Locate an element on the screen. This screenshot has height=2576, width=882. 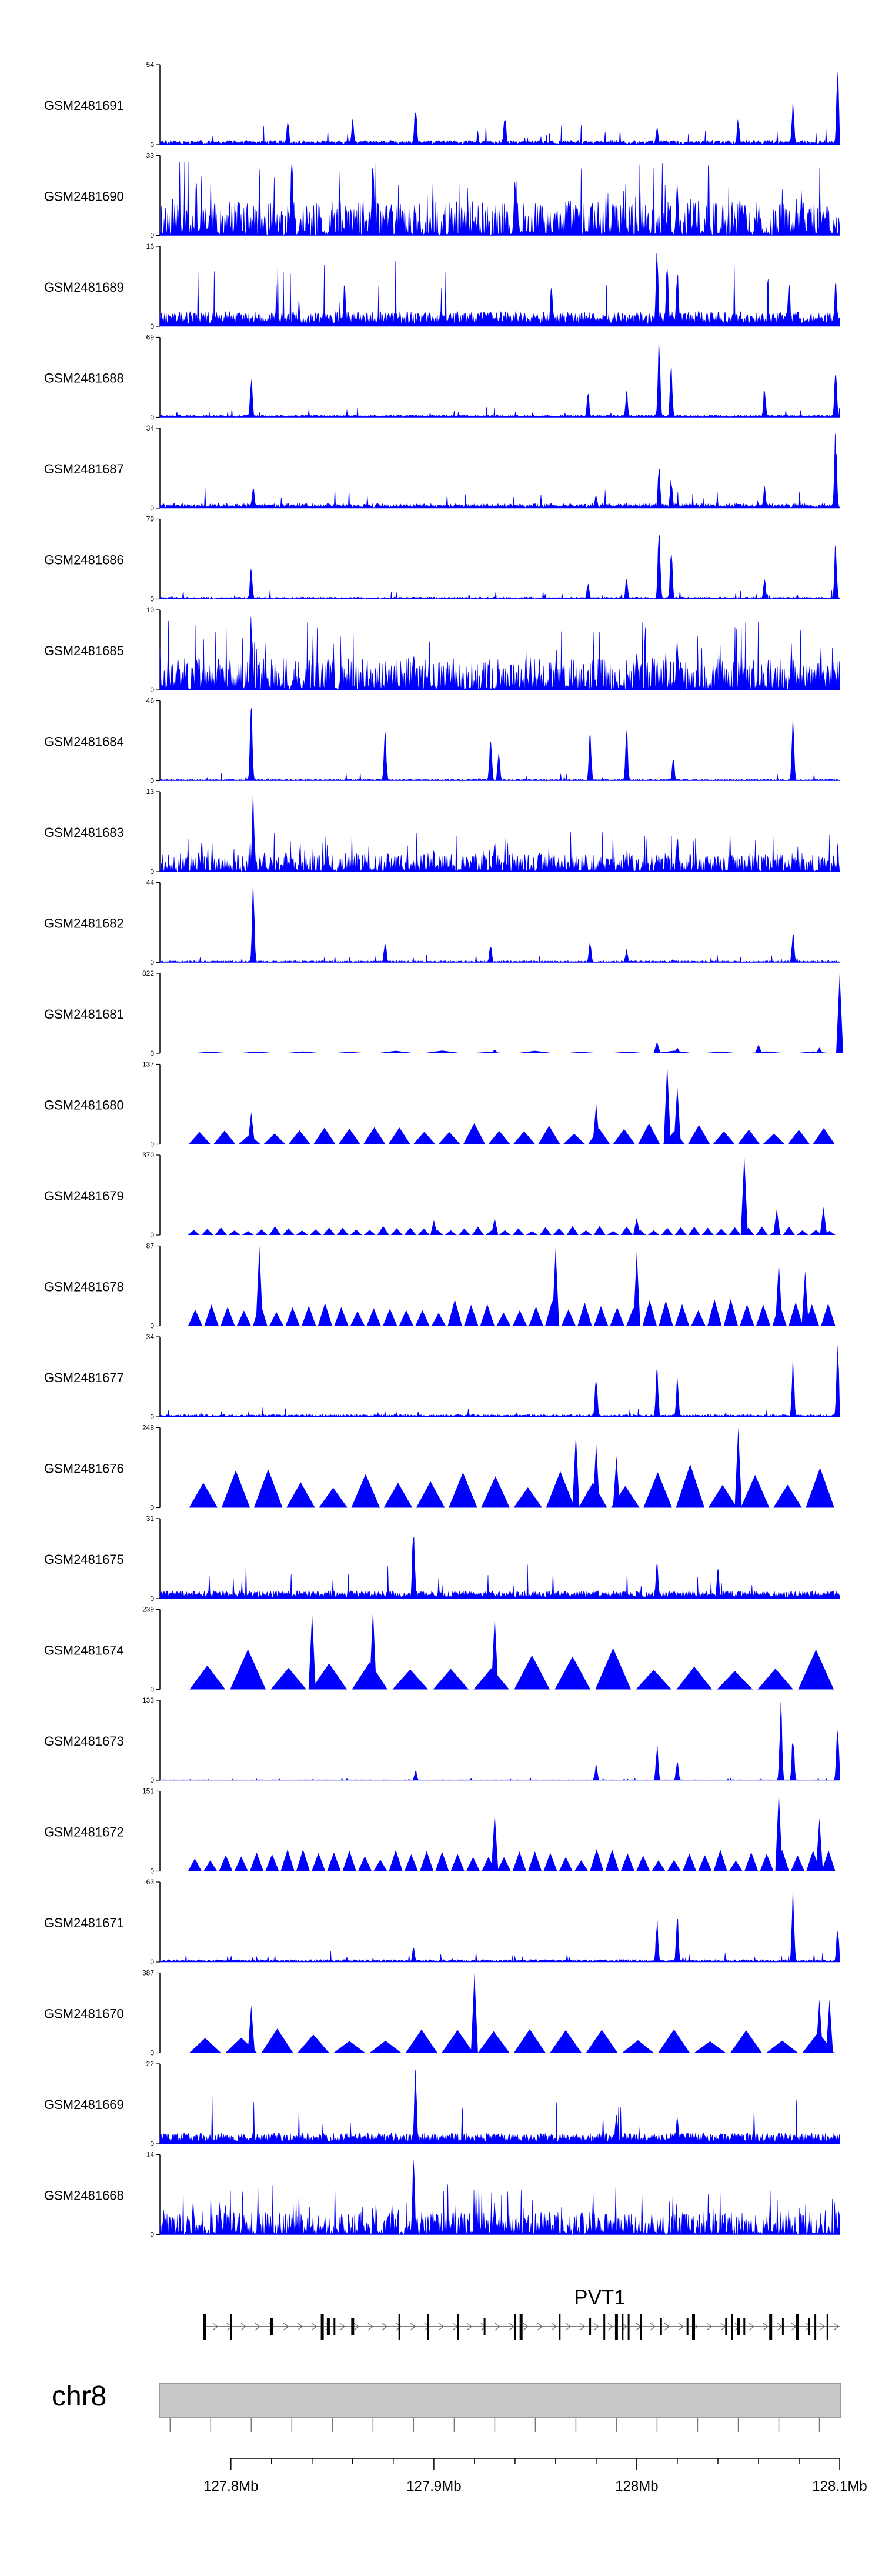
y-tick-label-max: 34 is located at coordinates (150, 428).